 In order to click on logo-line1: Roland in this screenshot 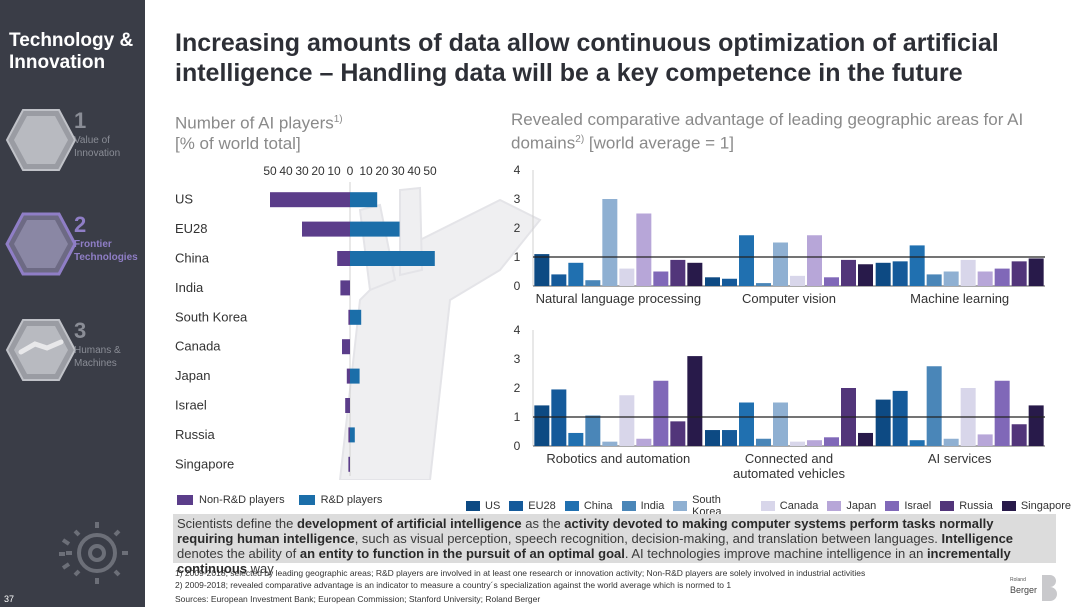, I will do `click(1018, 580)`.